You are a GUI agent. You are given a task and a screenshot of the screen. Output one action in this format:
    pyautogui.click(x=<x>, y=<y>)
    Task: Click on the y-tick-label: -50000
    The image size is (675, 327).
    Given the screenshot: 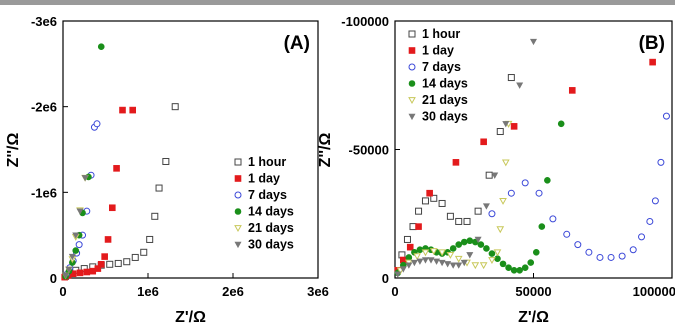 What is the action you would take?
    pyautogui.click(x=369, y=150)
    